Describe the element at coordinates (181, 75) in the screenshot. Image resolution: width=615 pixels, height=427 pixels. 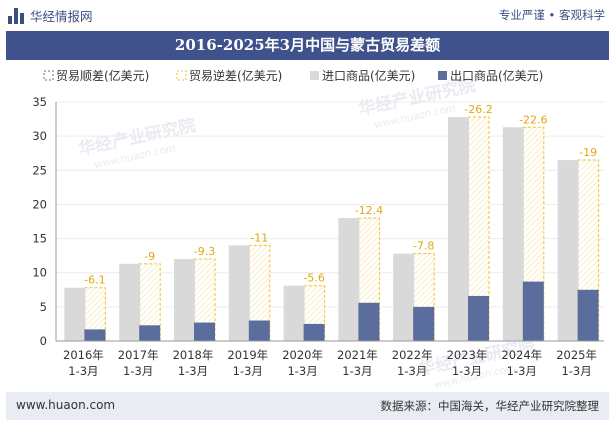
I see `legend-deficit-swatch` at that location.